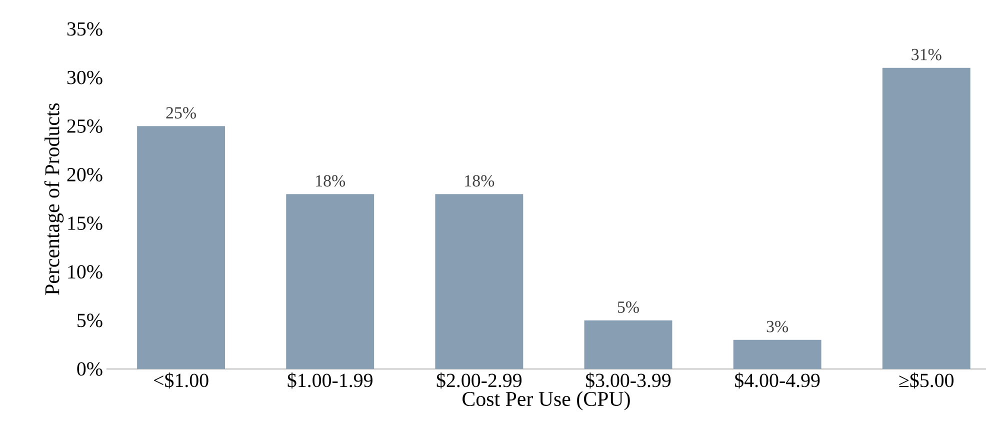 The width and height of the screenshot is (986, 444). Describe the element at coordinates (777, 326) in the screenshot. I see `data-label: 3%` at that location.